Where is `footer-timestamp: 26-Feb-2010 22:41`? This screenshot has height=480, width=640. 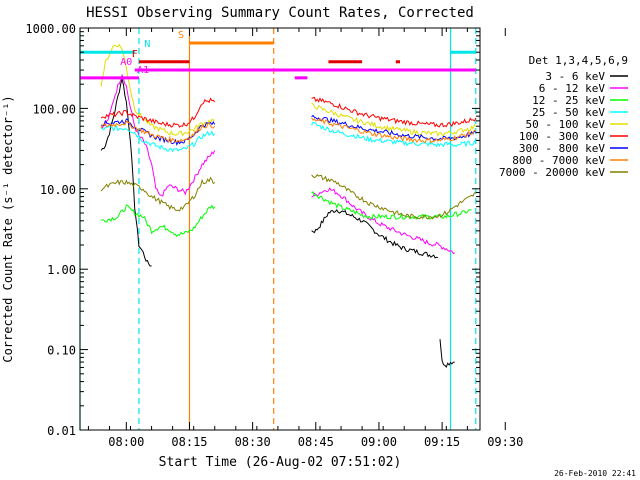
footer-timestamp: 26-Feb-2010 22:41 is located at coordinates (595, 473).